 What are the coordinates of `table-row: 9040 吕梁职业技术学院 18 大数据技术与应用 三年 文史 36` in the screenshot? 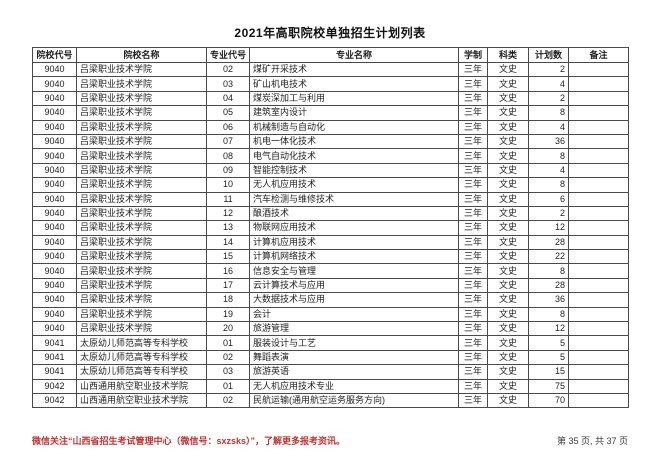 It's located at (330, 300).